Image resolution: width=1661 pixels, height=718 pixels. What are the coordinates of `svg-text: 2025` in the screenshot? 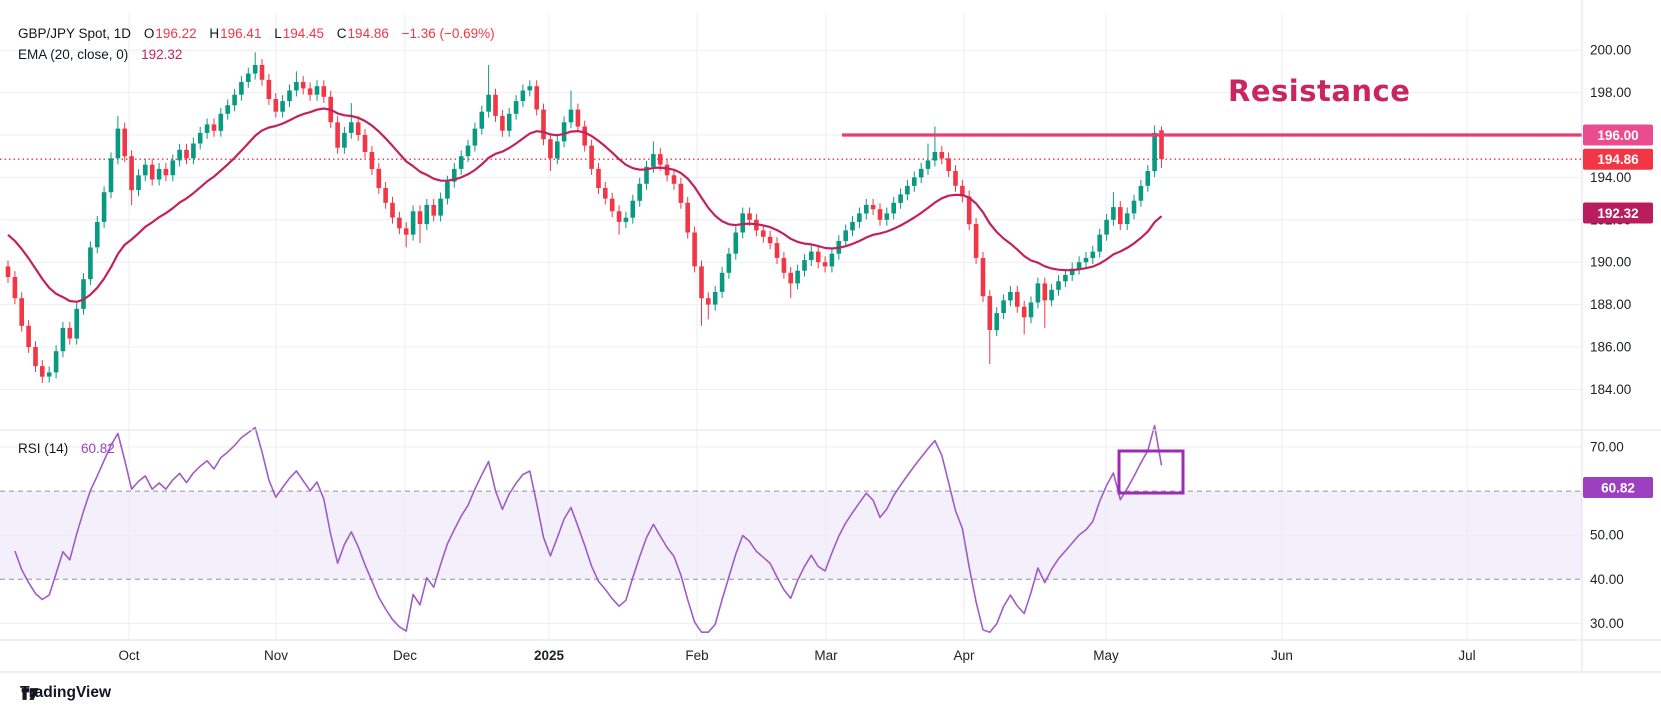 It's located at (549, 655).